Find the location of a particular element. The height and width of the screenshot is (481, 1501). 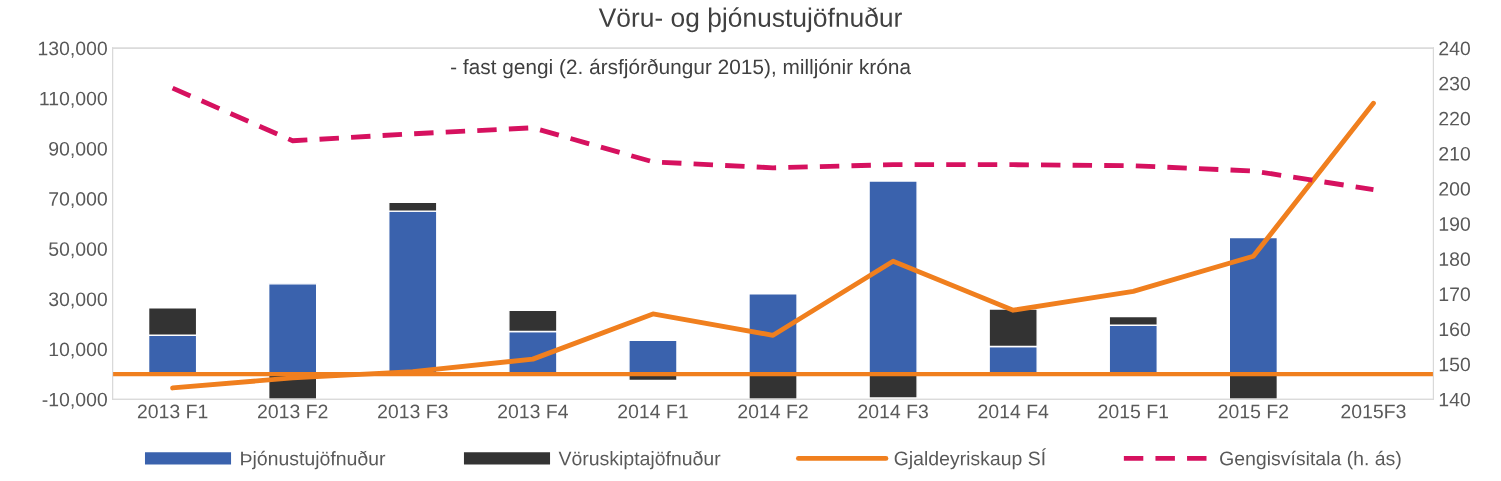

x-tick-label: 2014 F4 is located at coordinates (1013, 411).